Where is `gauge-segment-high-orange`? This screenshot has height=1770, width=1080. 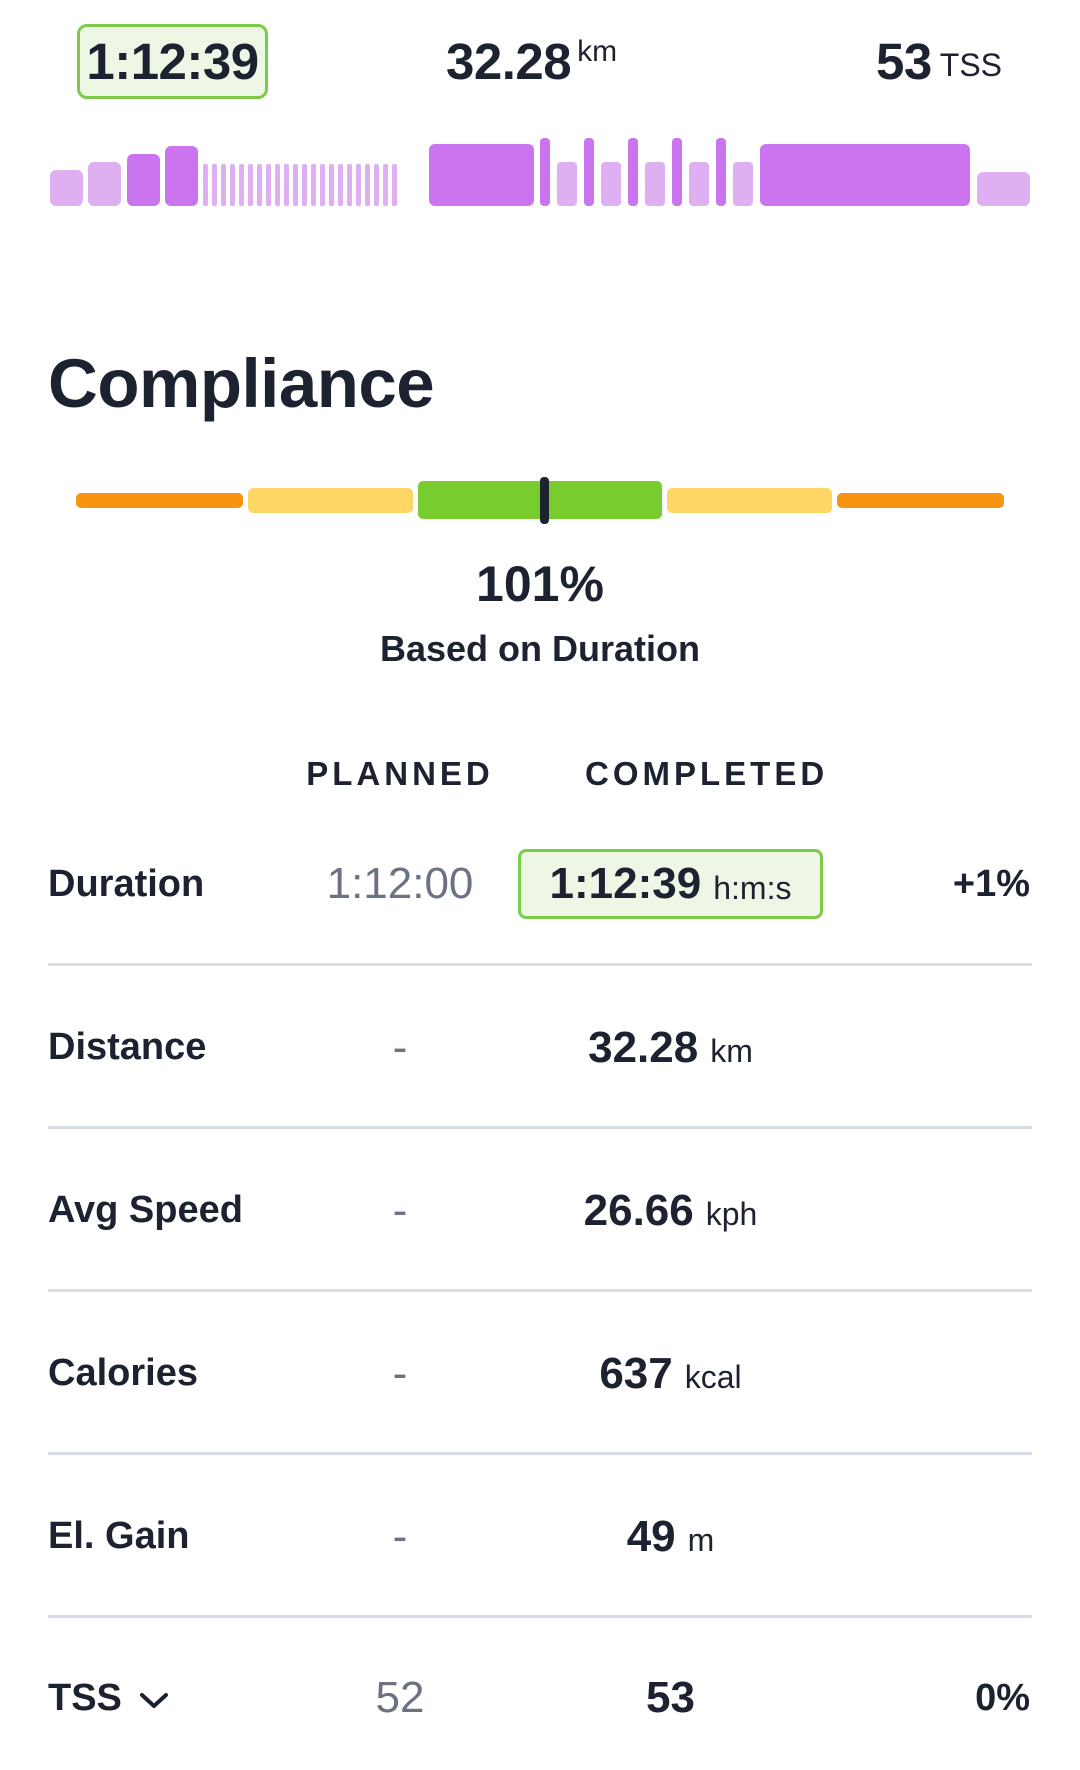 gauge-segment-high-orange is located at coordinates (920, 500).